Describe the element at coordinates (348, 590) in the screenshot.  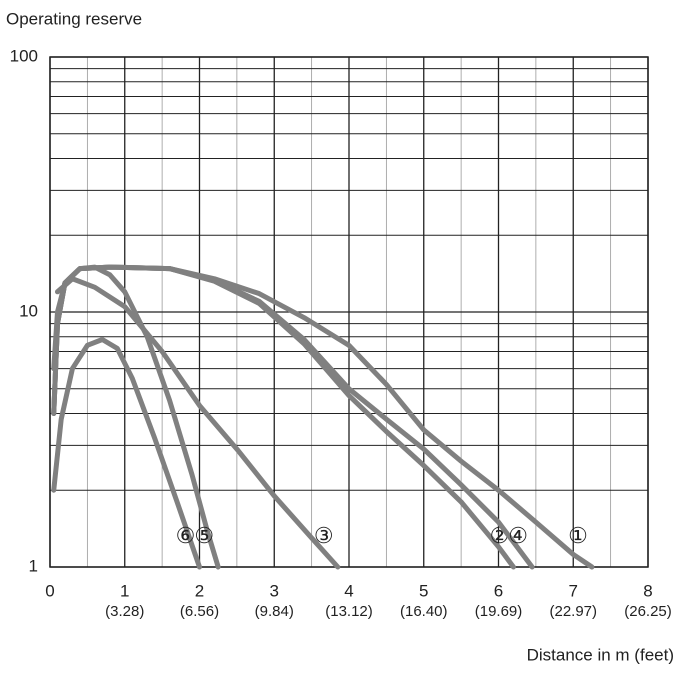
I see `x-tick-label: 4` at that location.